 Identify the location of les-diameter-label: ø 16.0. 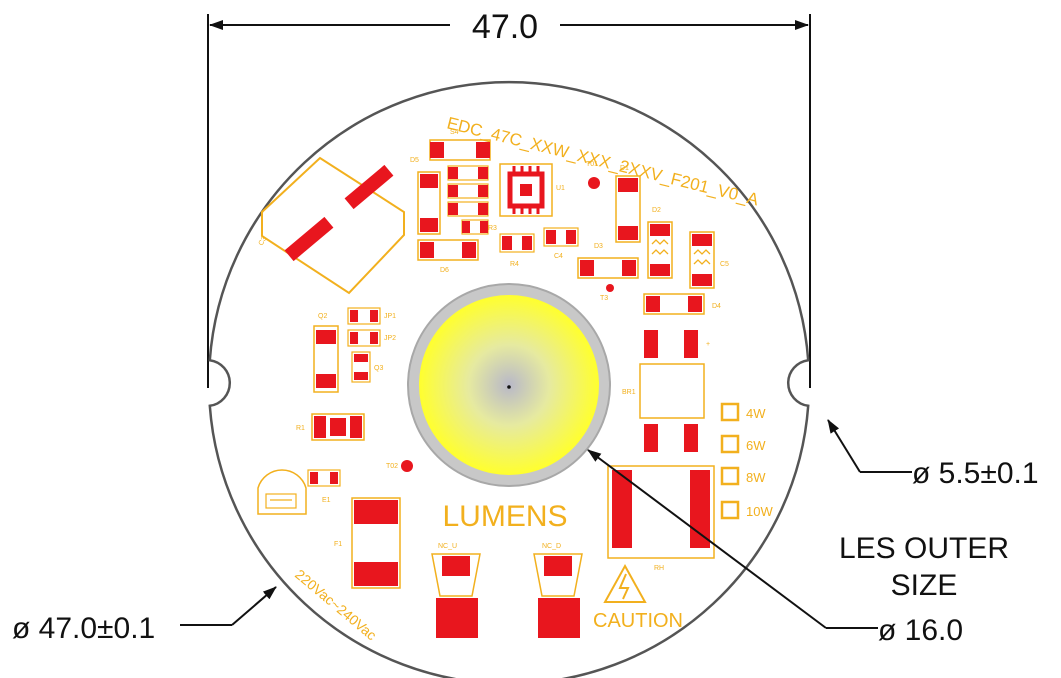
(920, 630).